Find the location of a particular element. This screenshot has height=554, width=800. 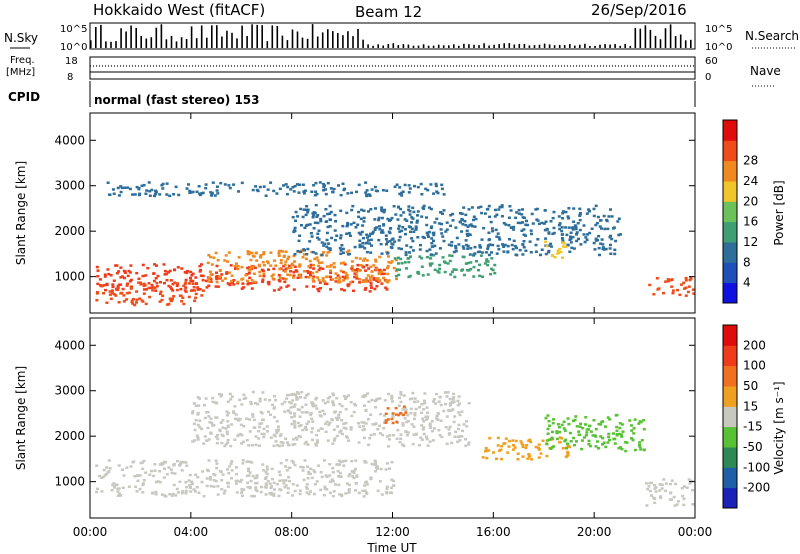

power-colorbar-label: Power [dB] is located at coordinates (779, 212).